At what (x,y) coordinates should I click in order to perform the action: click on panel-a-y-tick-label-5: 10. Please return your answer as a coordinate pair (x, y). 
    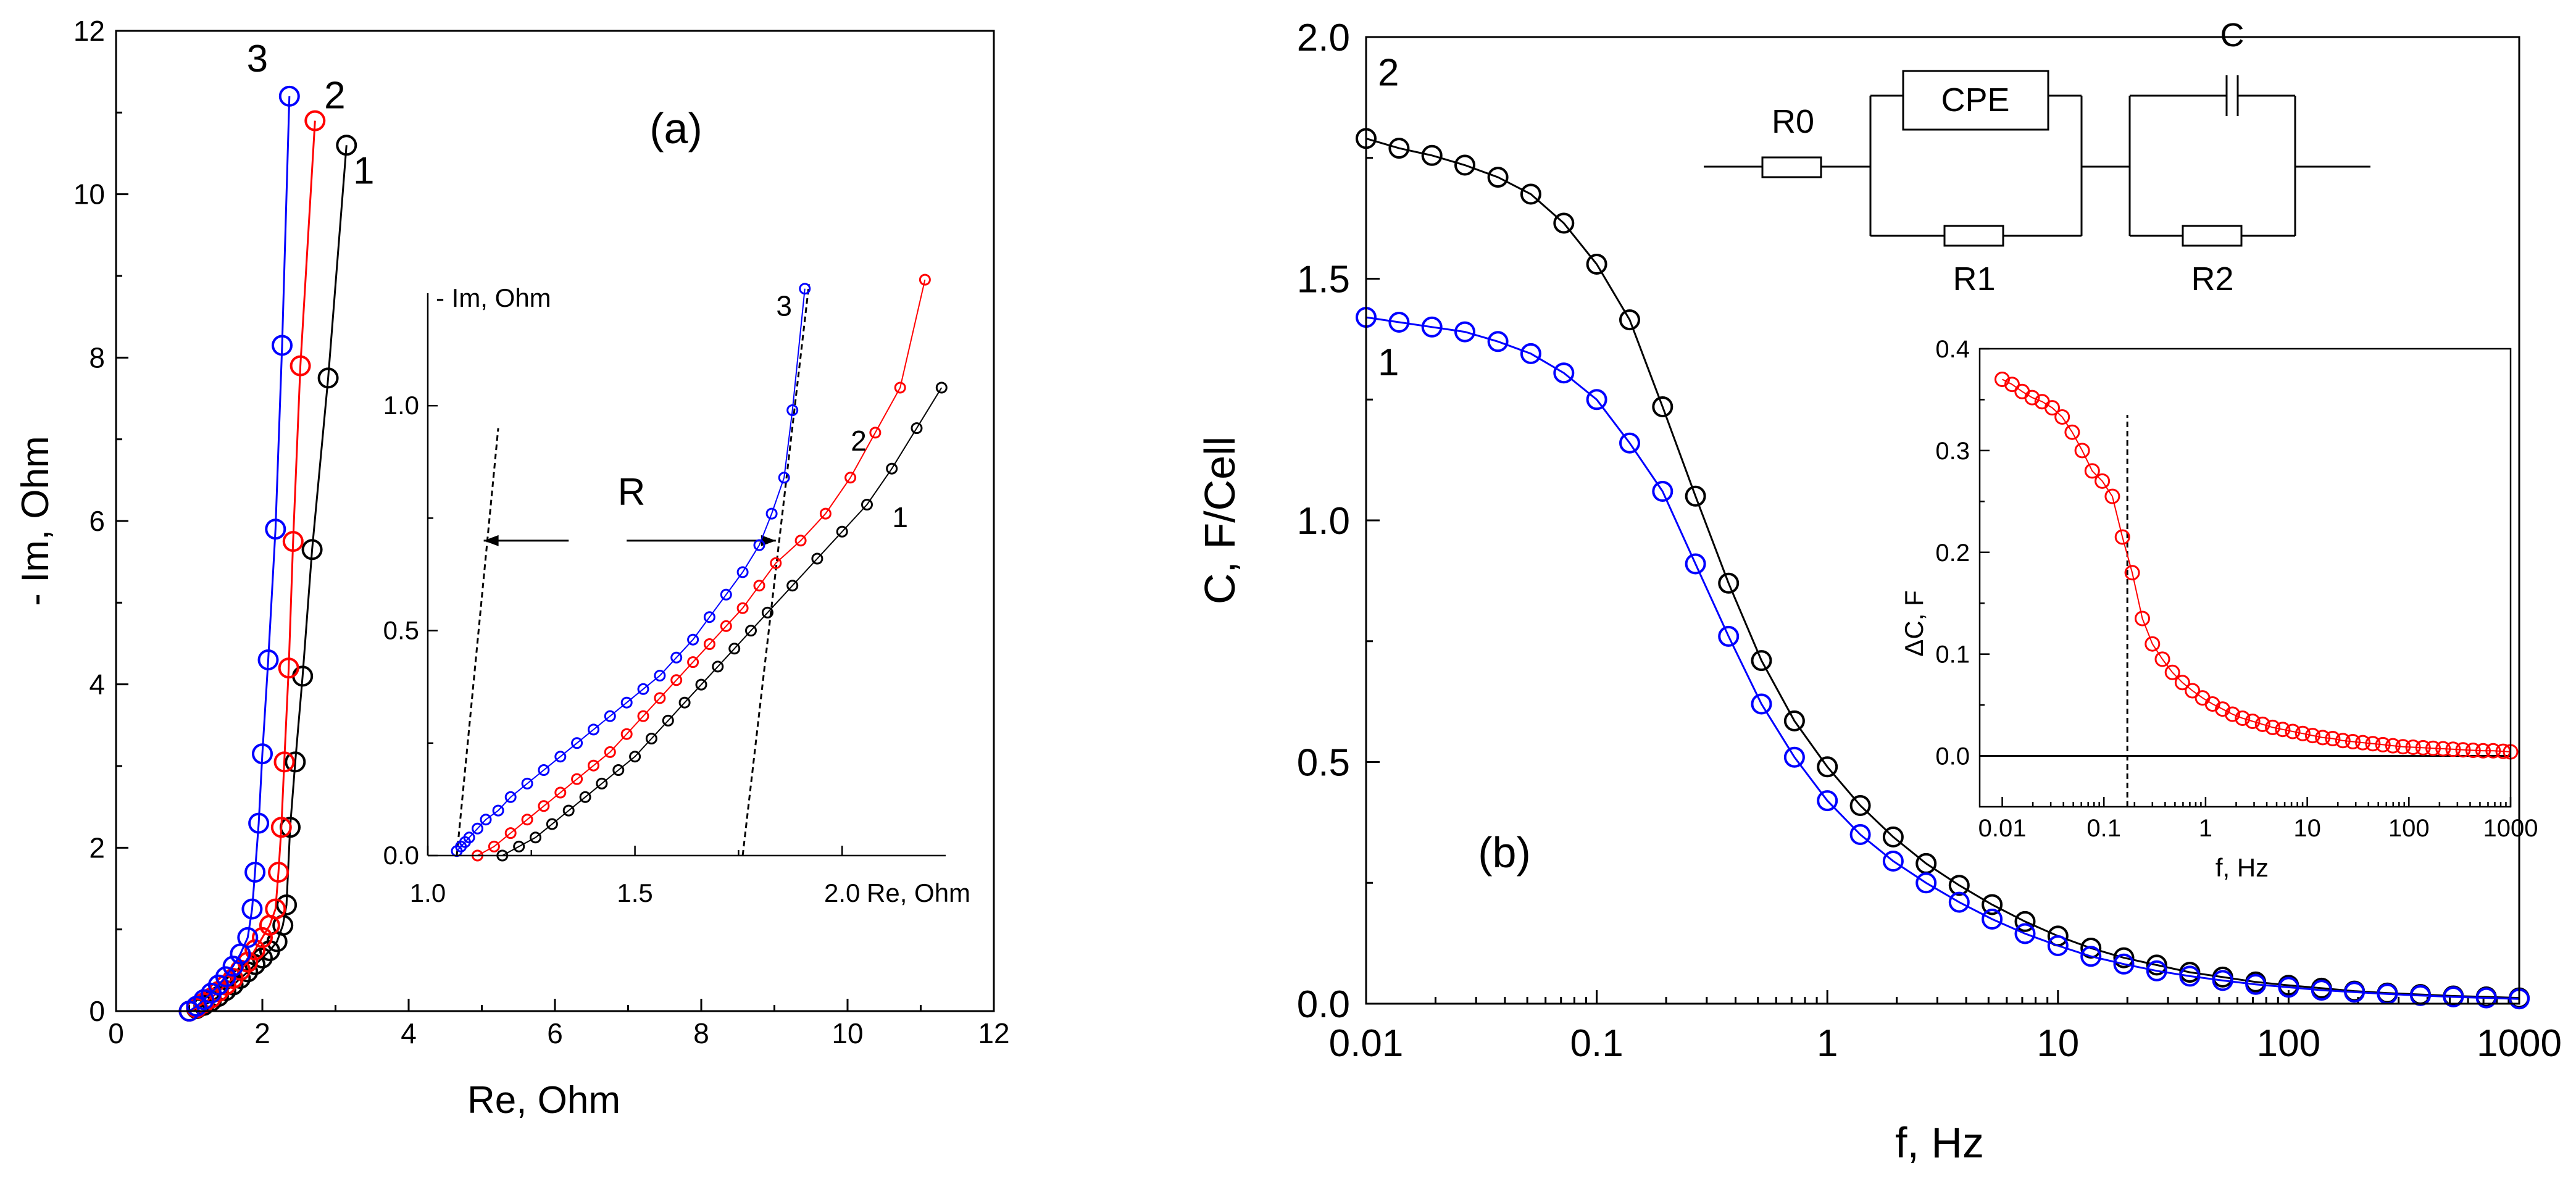
    Looking at the image, I should click on (89, 194).